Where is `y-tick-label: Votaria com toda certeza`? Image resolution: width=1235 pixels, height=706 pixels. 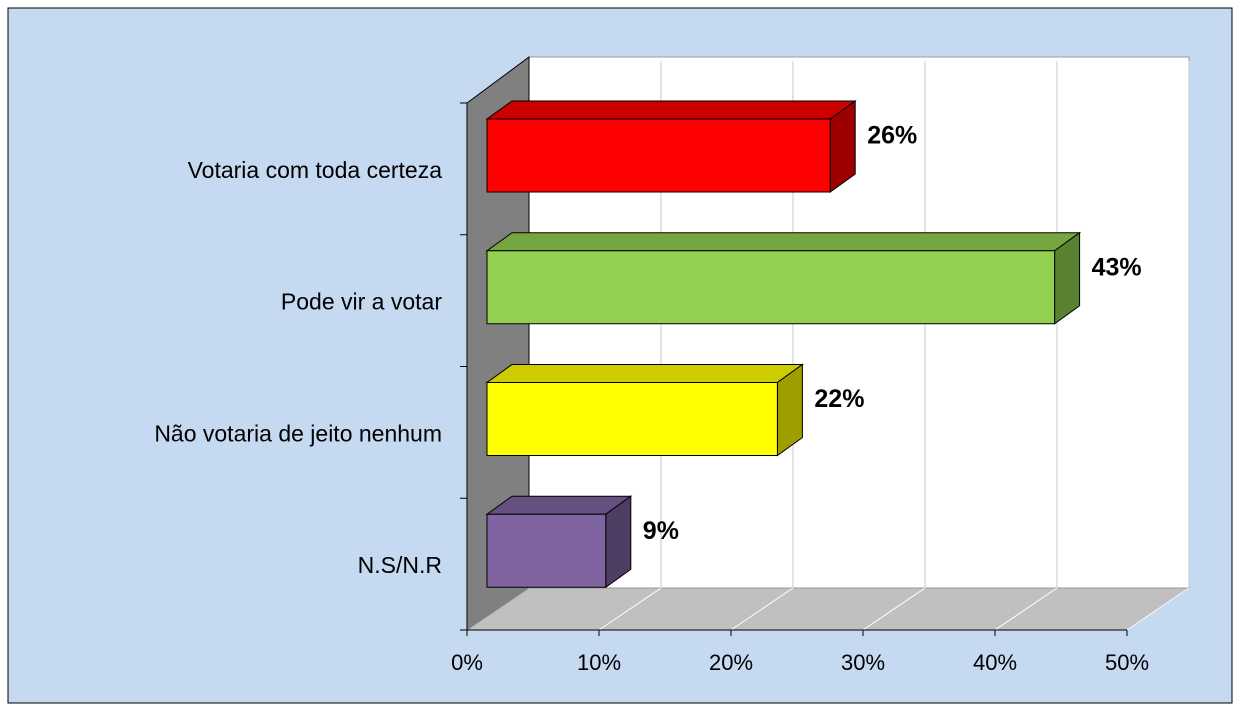 y-tick-label: Votaria com toda certeza is located at coordinates (315, 170).